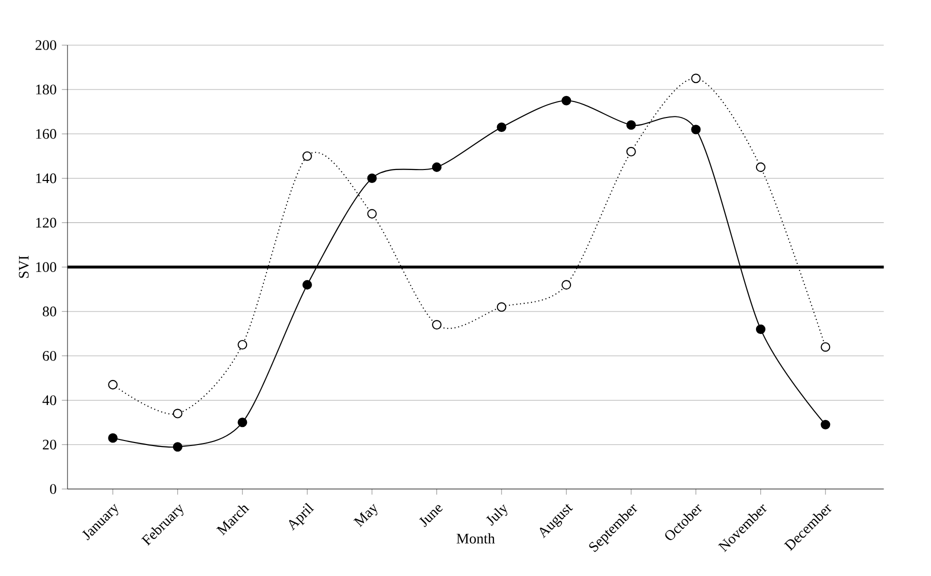  Describe the element at coordinates (46, 223) in the screenshot. I see `y-tick-label: 120` at that location.